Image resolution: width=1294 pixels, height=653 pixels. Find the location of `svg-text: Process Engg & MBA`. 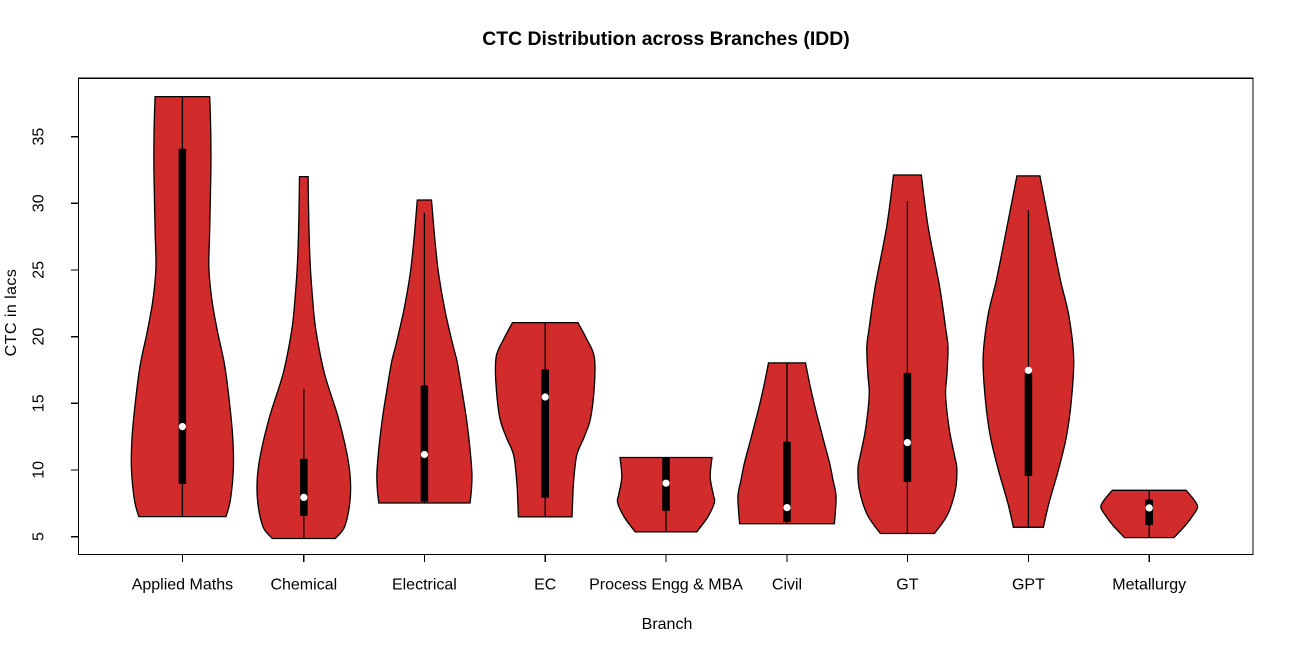

svg-text: Process Engg & MBA is located at coordinates (666, 585).